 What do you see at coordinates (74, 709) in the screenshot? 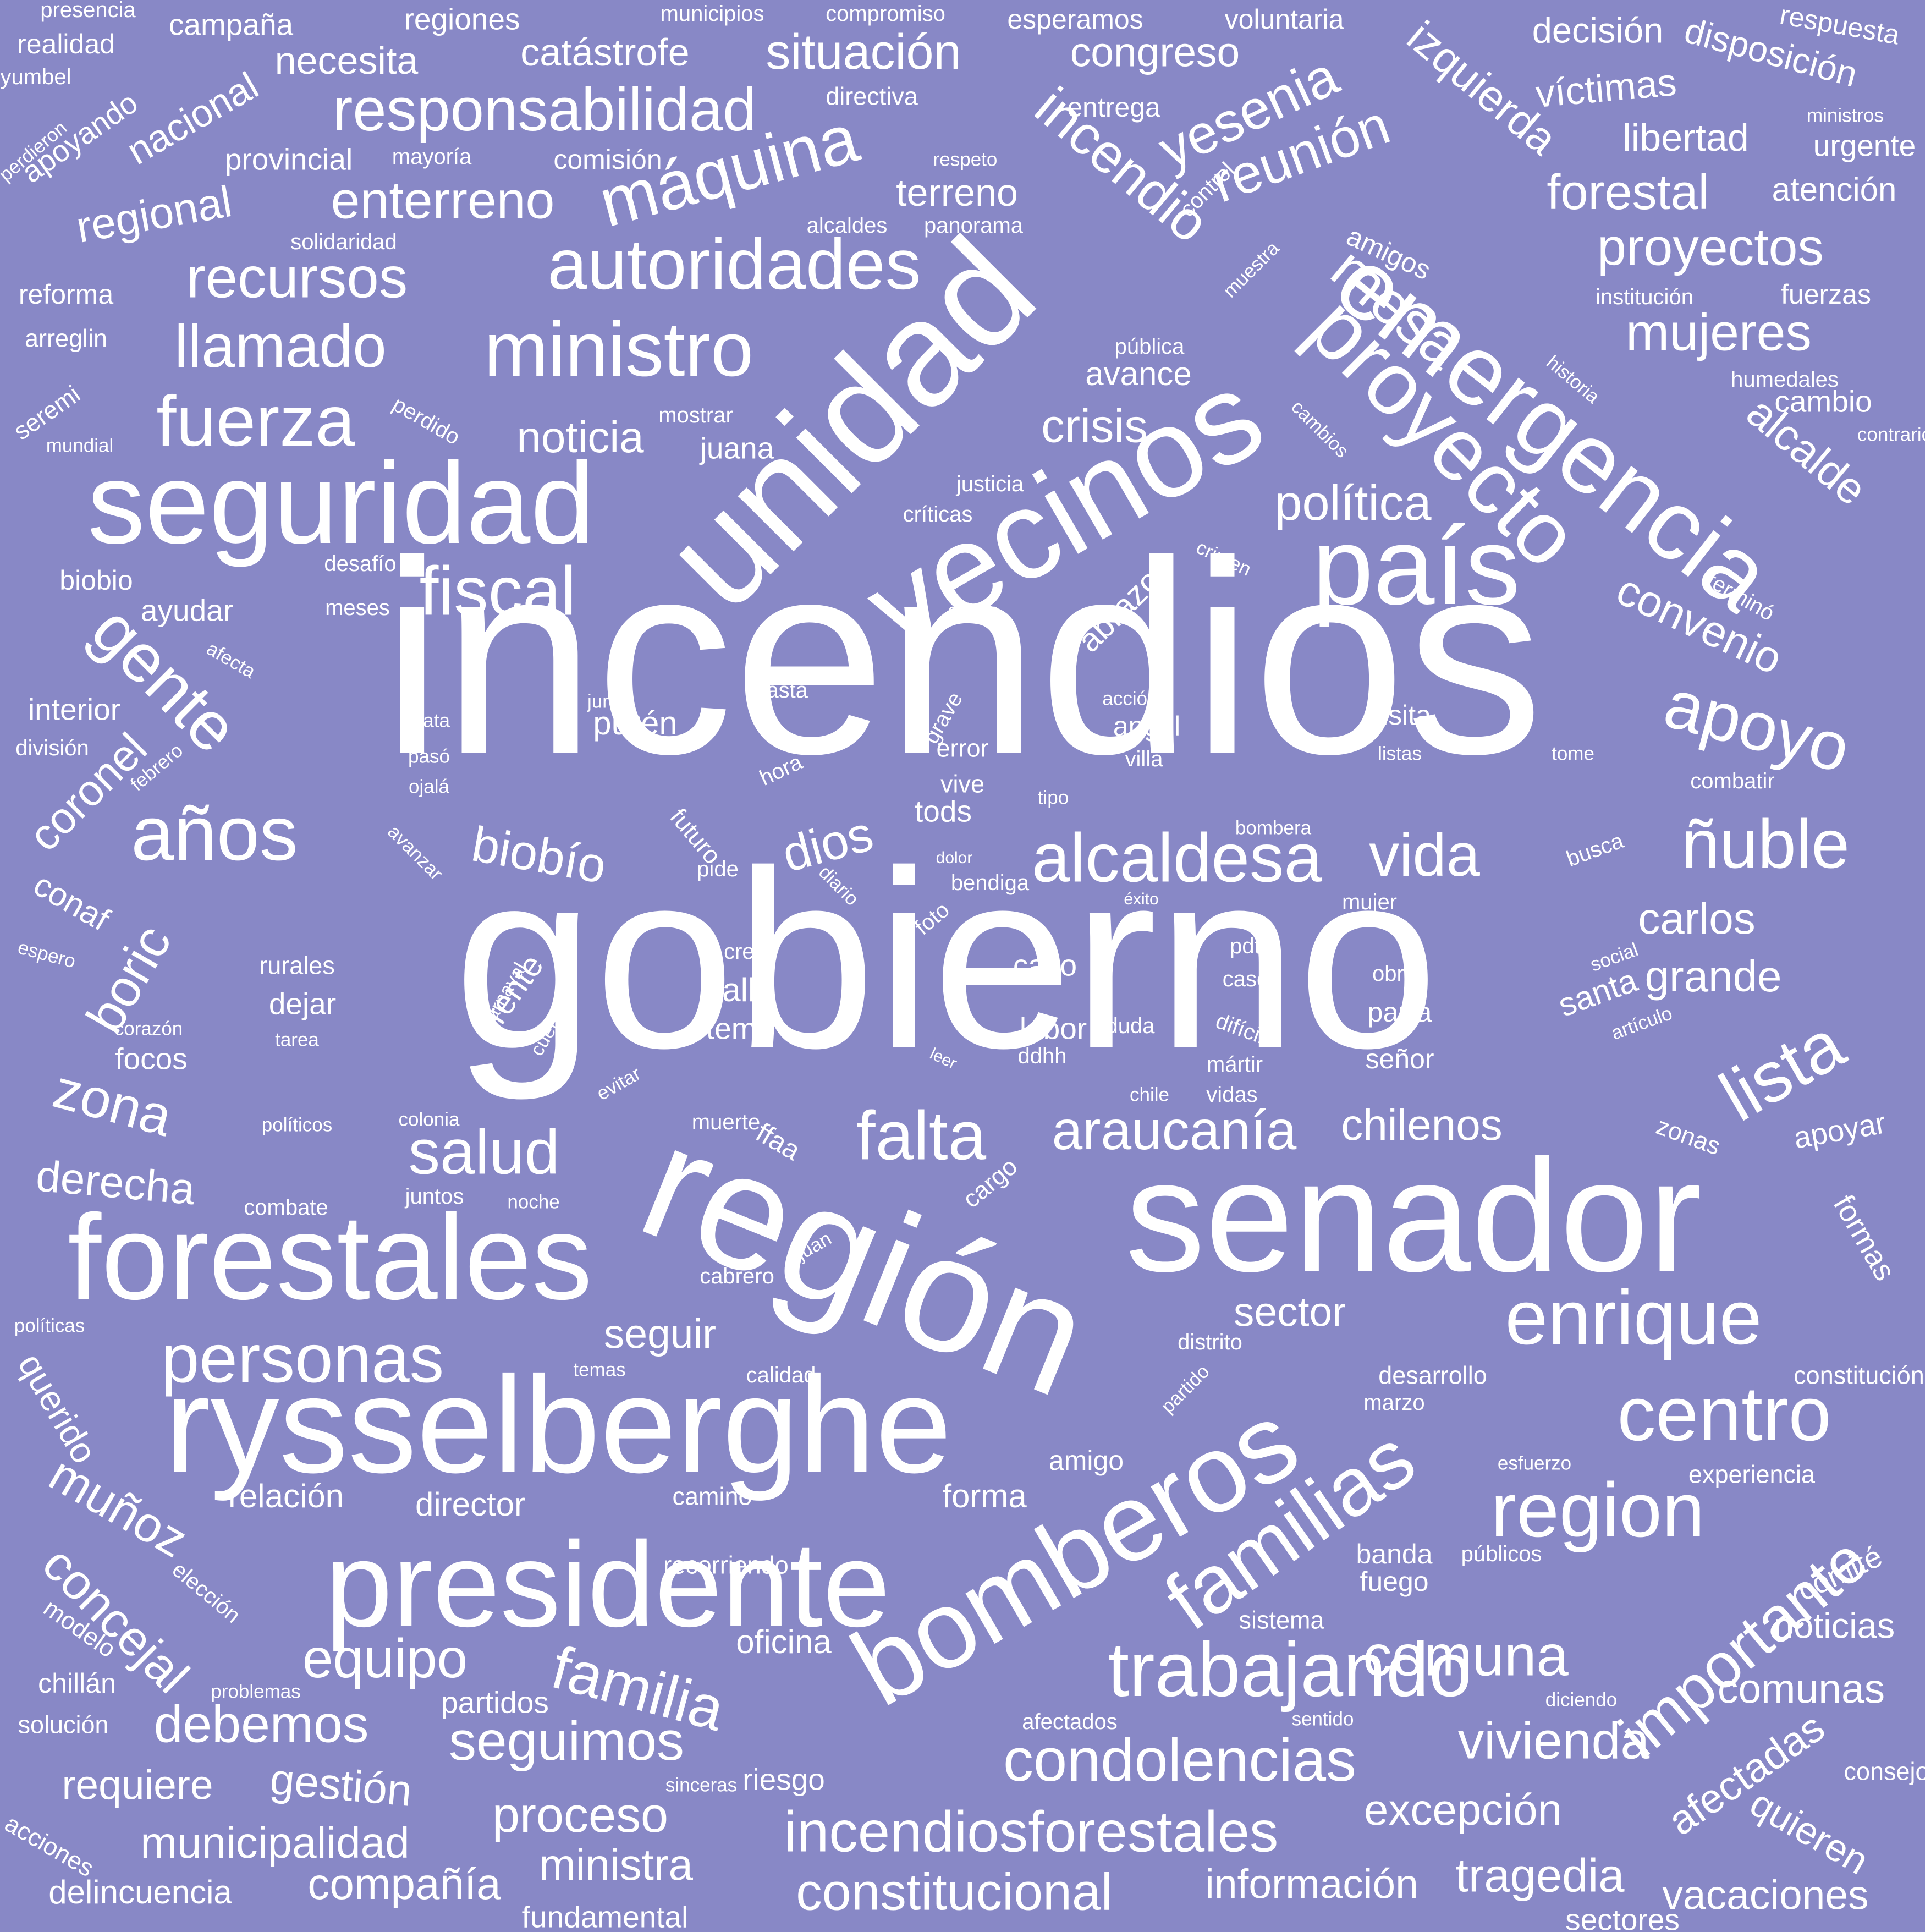
I see `word: interior` at bounding box center [74, 709].